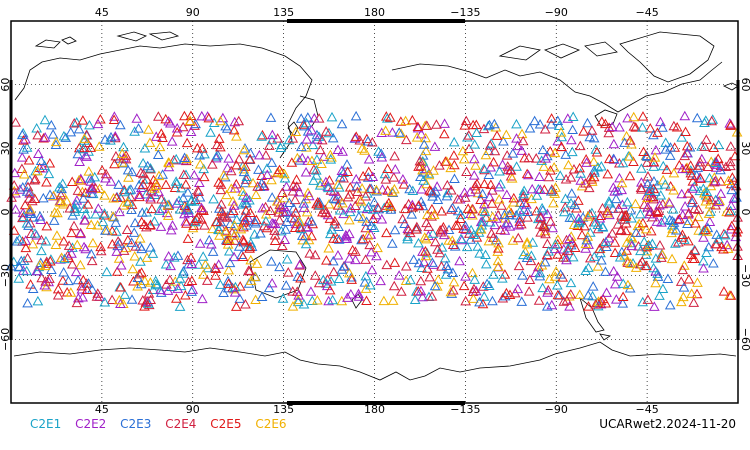 The height and width of the screenshot is (450, 750). What do you see at coordinates (102, 409) in the screenshot?
I see `bottom-tick-label: 45` at bounding box center [102, 409].